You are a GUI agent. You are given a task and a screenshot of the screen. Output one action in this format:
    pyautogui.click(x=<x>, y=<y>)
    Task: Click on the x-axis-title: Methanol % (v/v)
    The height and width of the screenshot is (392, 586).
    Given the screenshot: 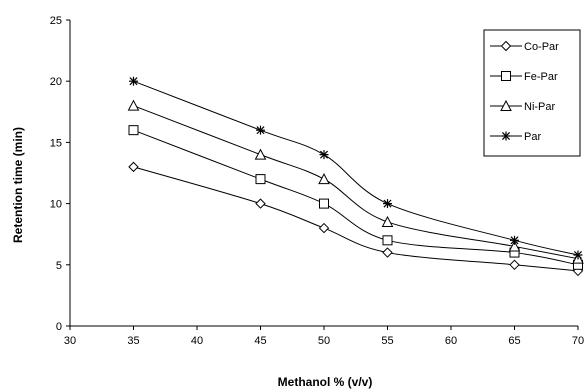 What is the action you would take?
    pyautogui.click(x=325, y=382)
    